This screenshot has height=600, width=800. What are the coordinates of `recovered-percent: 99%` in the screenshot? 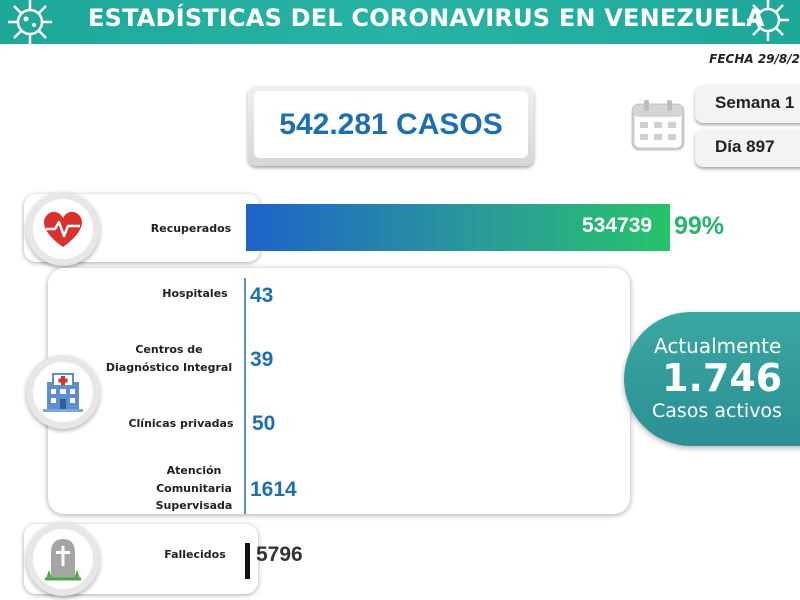 It's located at (699, 226).